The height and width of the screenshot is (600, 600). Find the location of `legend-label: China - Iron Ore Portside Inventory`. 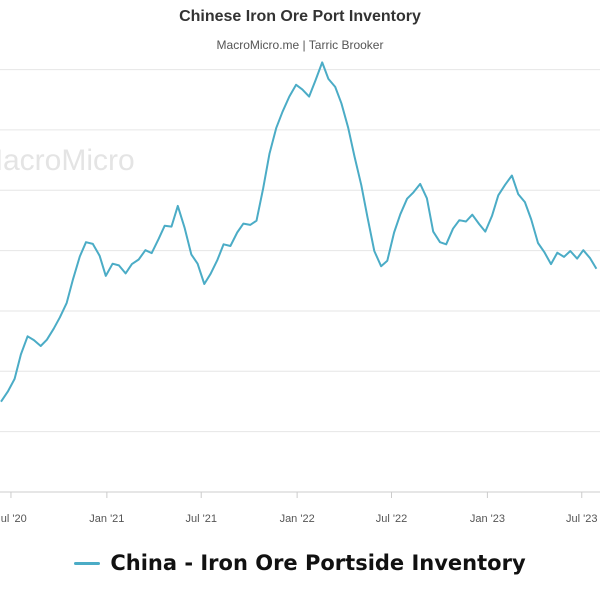

legend-label: China - Iron Ore Portside Inventory is located at coordinates (318, 563).